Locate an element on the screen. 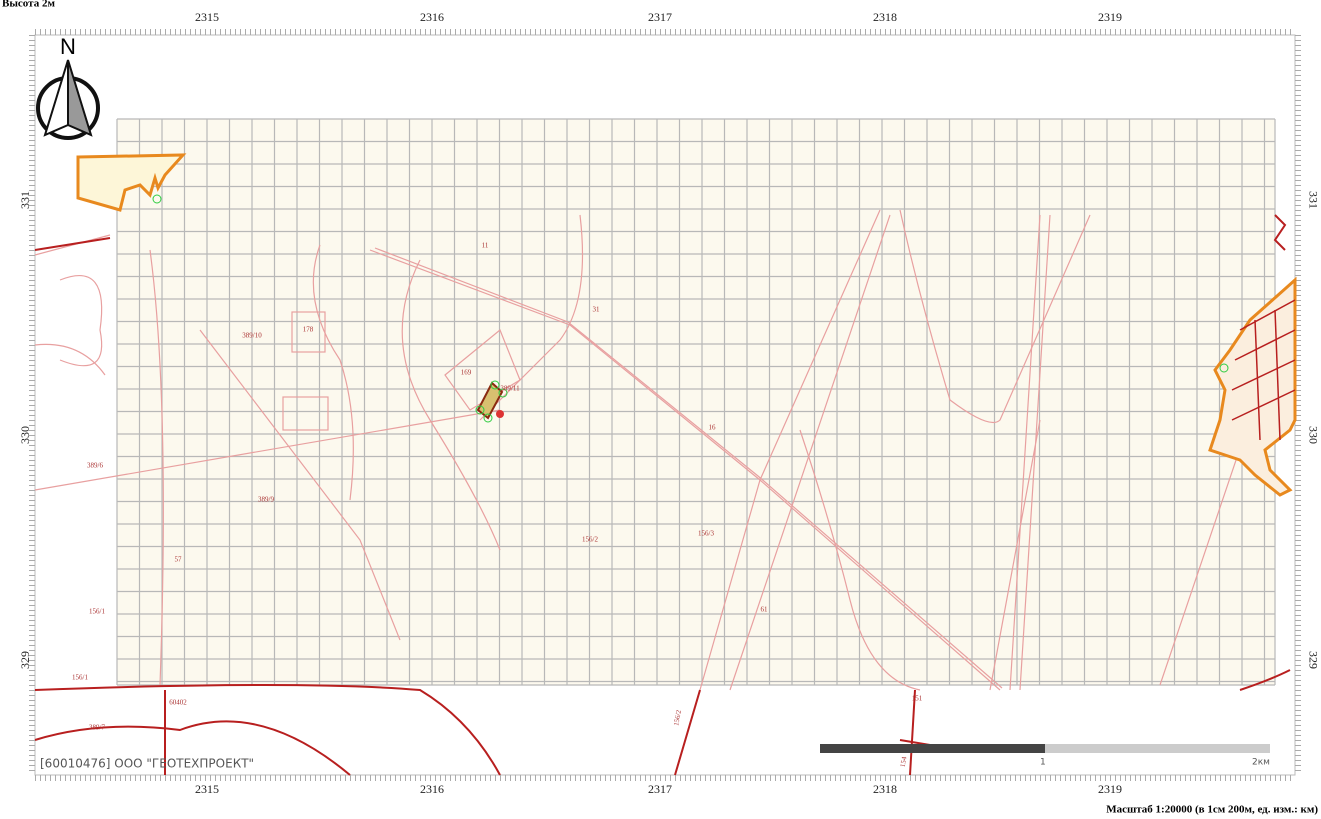  scale-bar-light is located at coordinates (1157, 748).